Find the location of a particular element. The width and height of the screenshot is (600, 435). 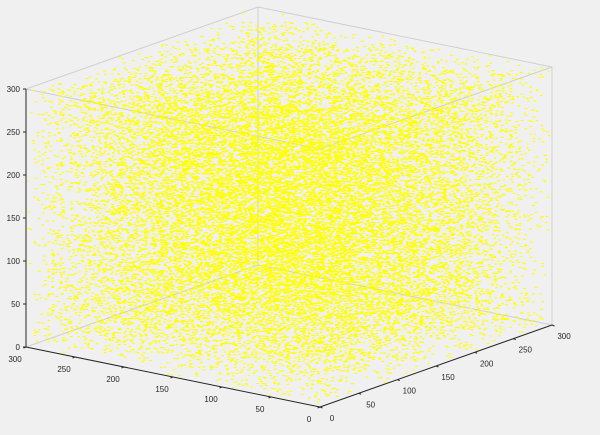

x-axis-tick-label: 150 is located at coordinates (448, 377).